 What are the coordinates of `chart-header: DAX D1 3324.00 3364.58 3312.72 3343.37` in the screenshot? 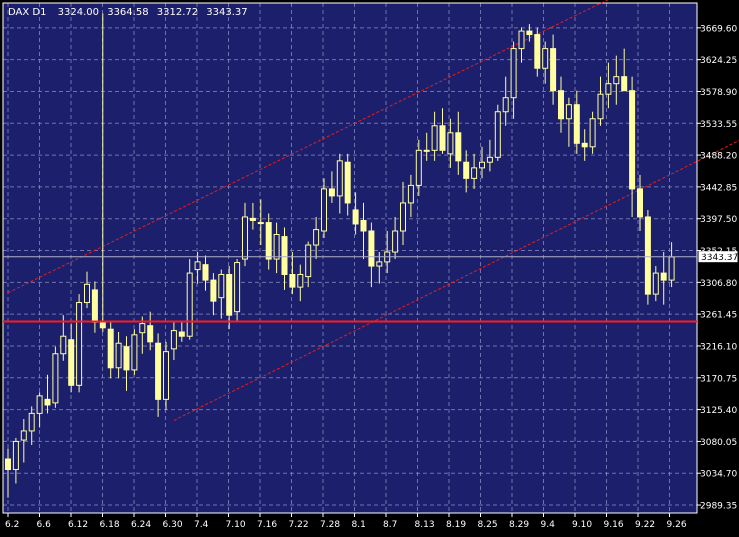 It's located at (128, 12).